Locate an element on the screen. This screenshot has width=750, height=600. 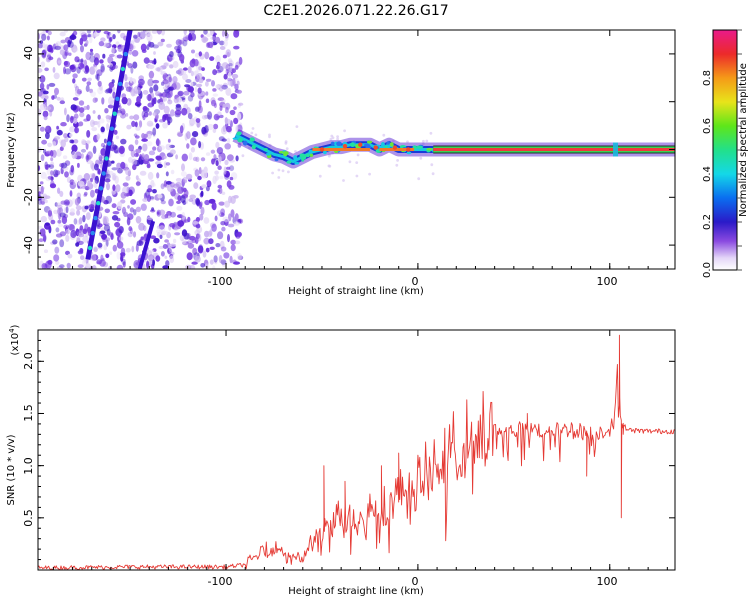
figure-title: C2E1.2026.071.22.26.G17 is located at coordinates (355, 11).